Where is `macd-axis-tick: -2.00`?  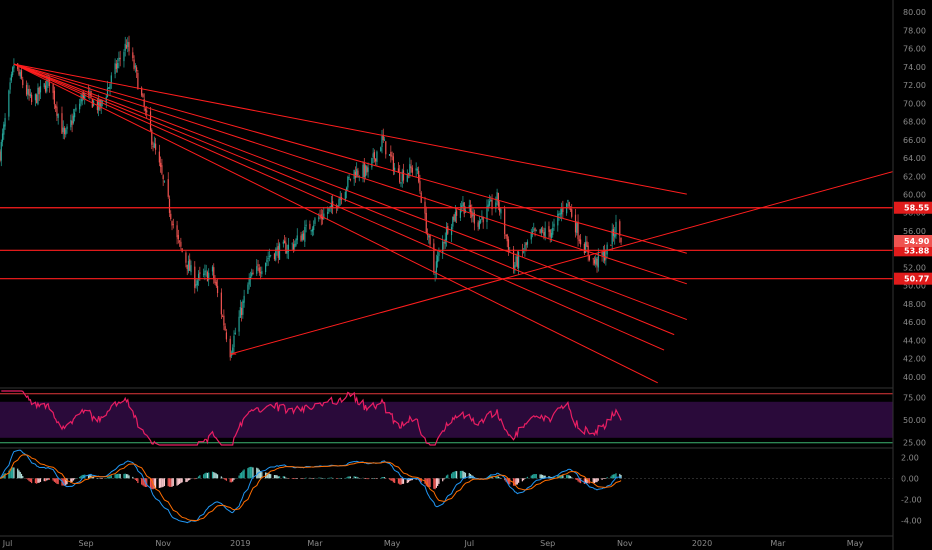
macd-axis-tick: -2.00 is located at coordinates (911, 499).